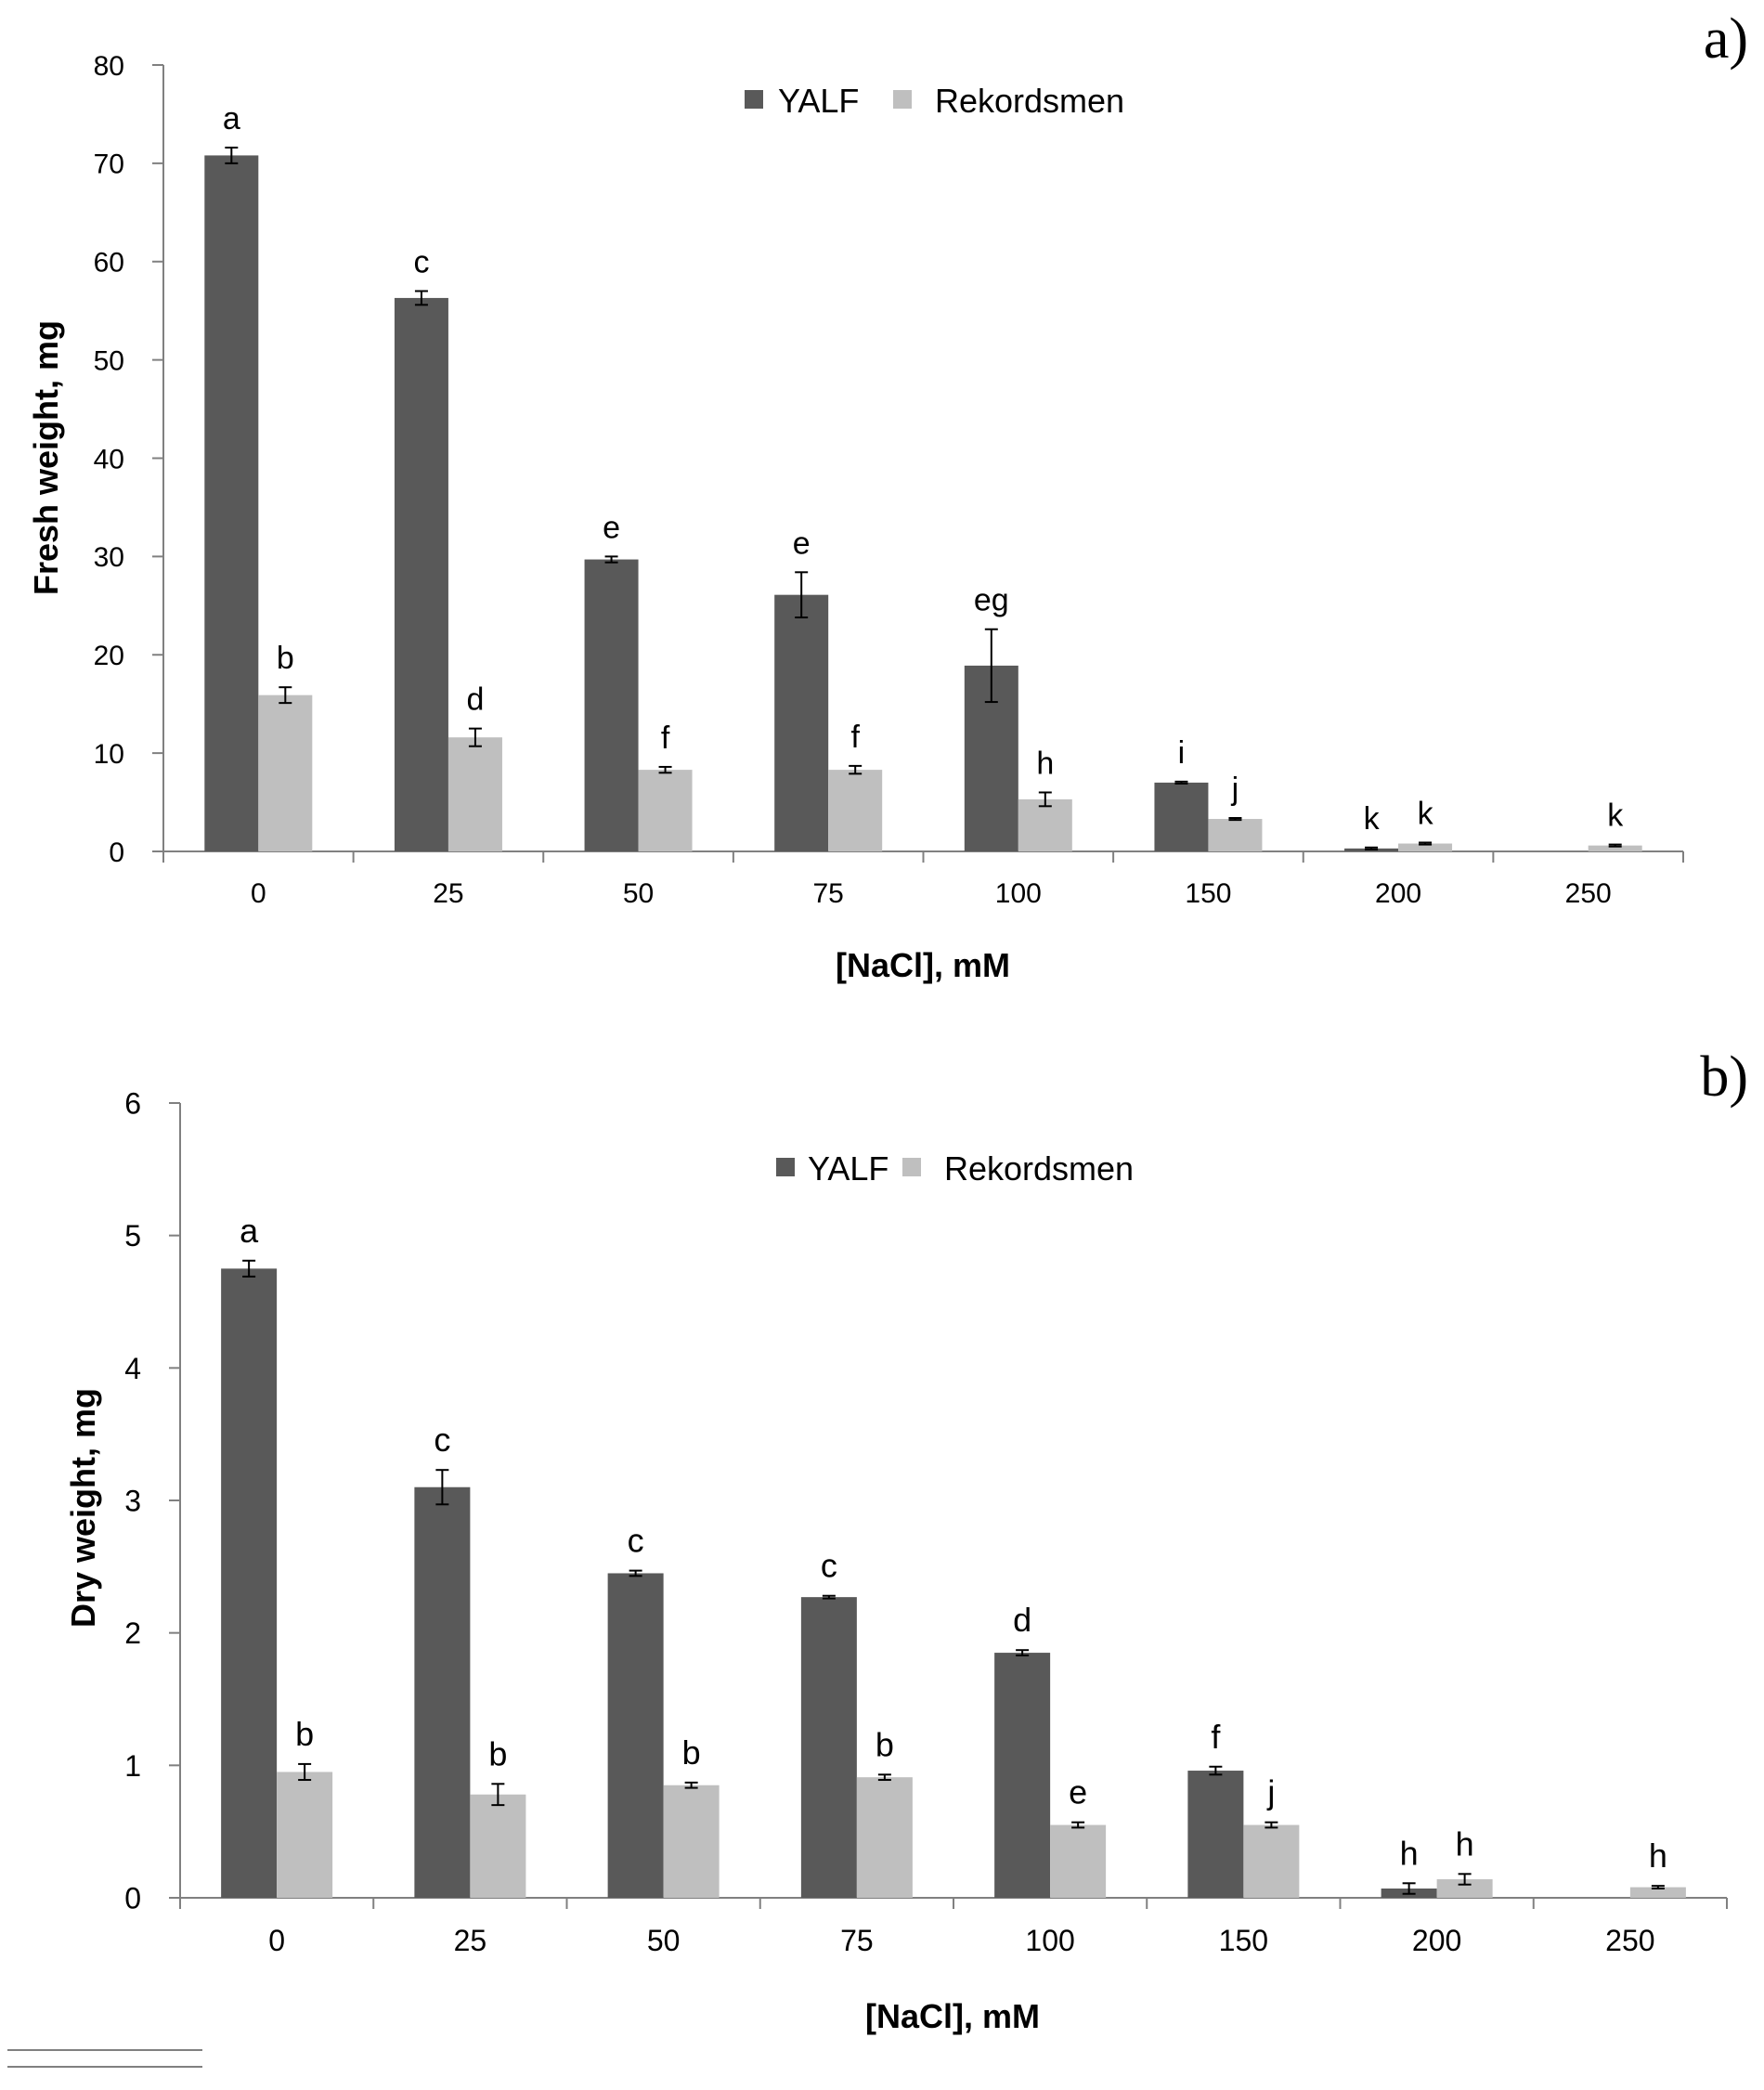 Image resolution: width=1764 pixels, height=2090 pixels. Describe the element at coordinates (109, 459) in the screenshot. I see `panel-a-y-tick-label: 40` at that location.